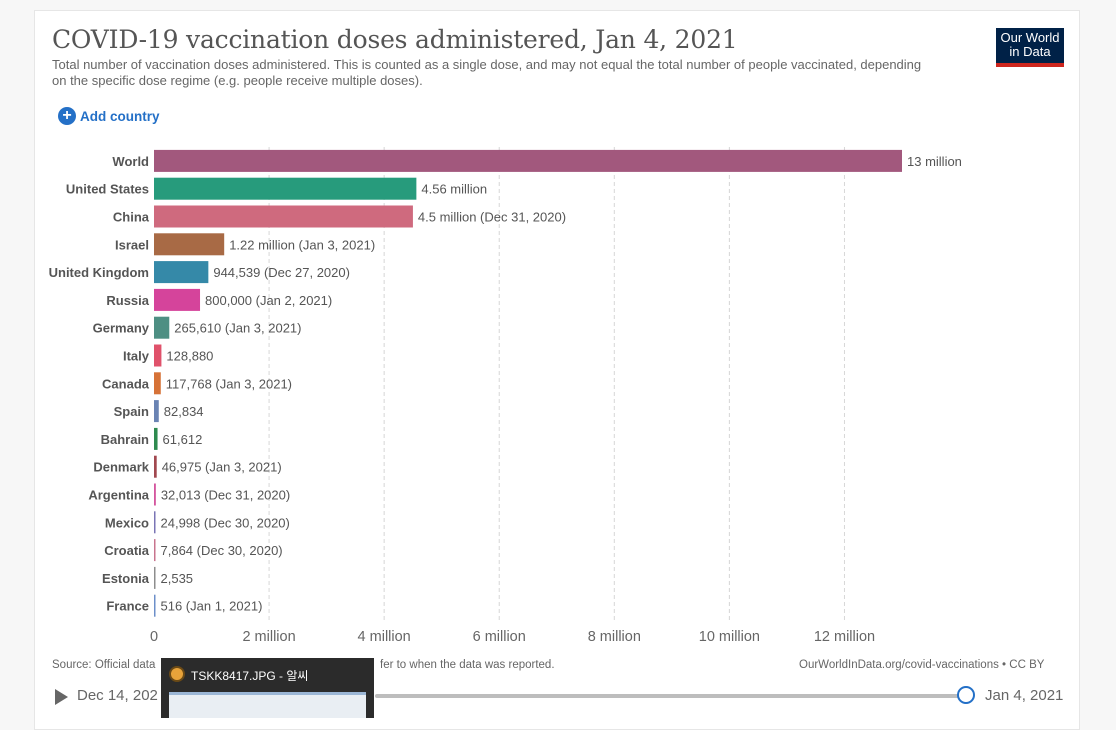 The height and width of the screenshot is (730, 1116). I want to click on category-label: Spain, so click(131, 411).